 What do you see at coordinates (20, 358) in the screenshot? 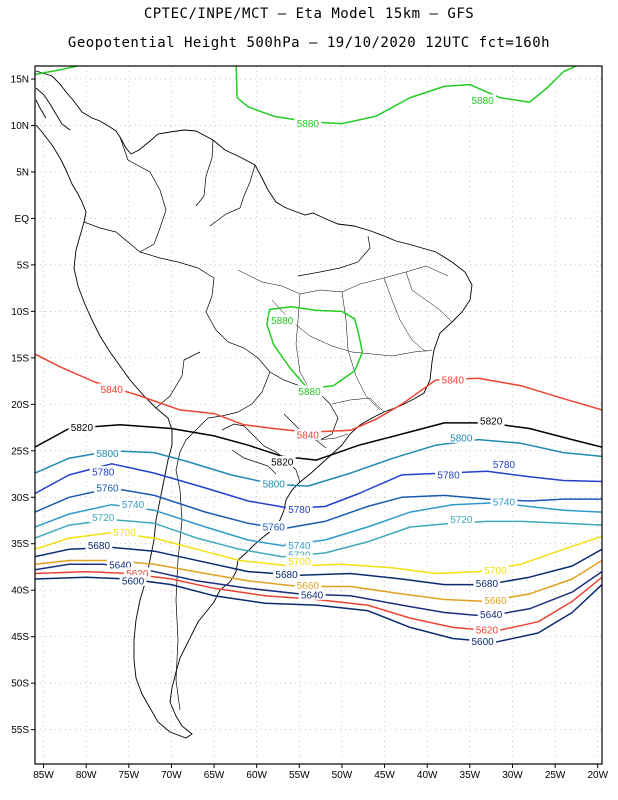
I see `y-tick-label: 15S` at bounding box center [20, 358].